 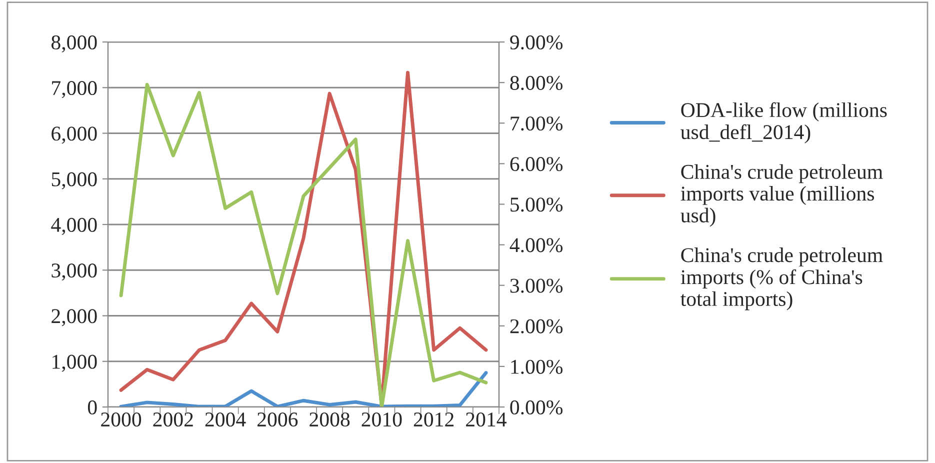 What do you see at coordinates (92, 407) in the screenshot?
I see `y-tick-label: 0` at bounding box center [92, 407].